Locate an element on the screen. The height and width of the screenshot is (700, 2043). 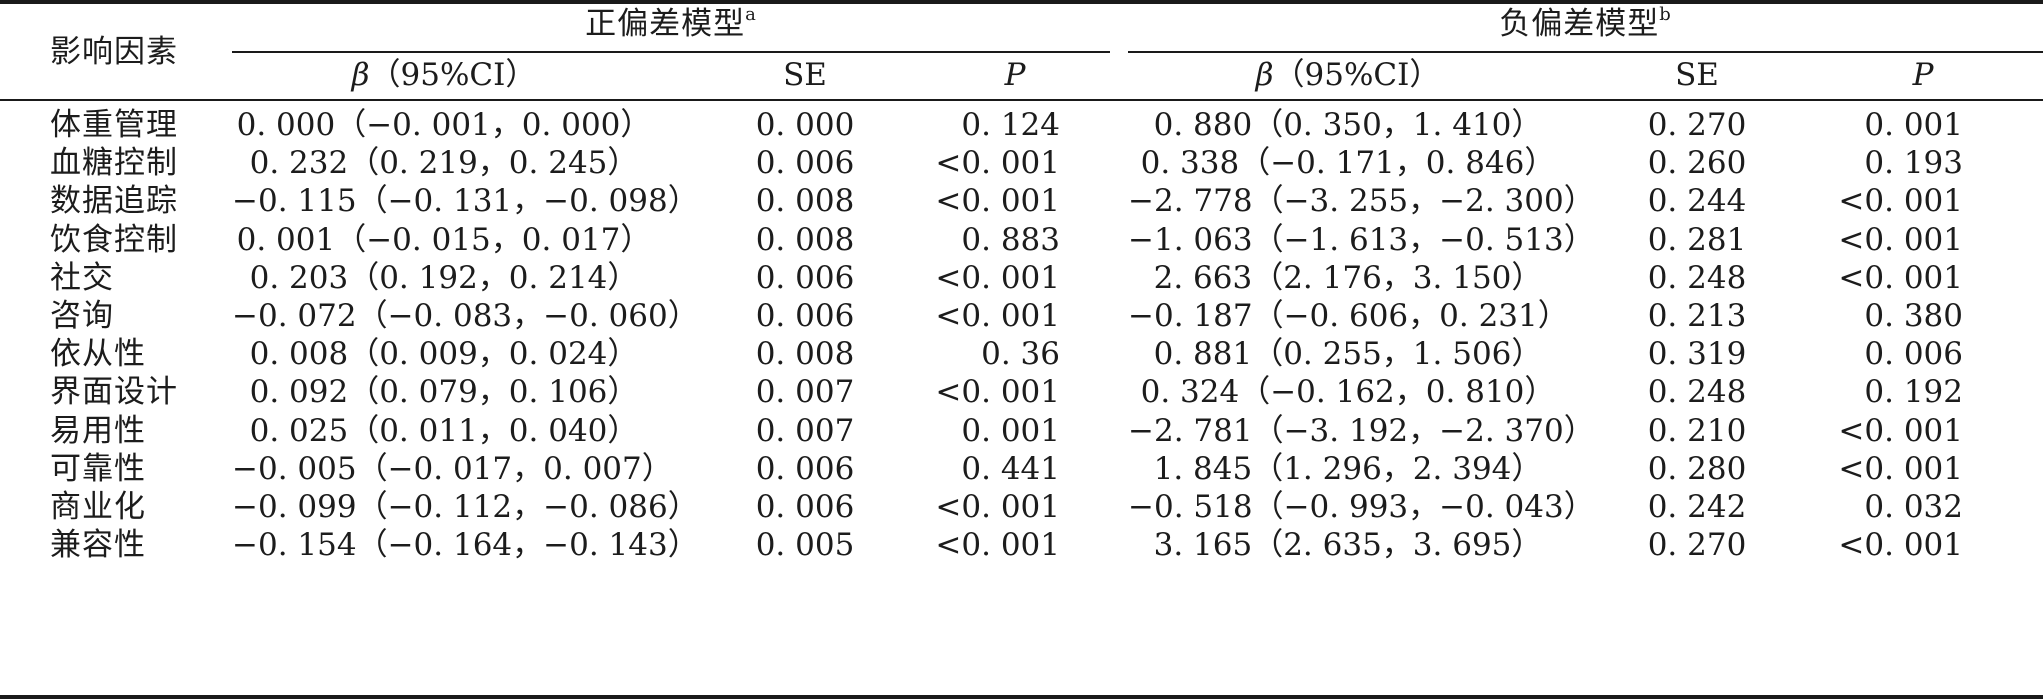
group-header-positive: 正偏差模型a is located at coordinates (671, 23).